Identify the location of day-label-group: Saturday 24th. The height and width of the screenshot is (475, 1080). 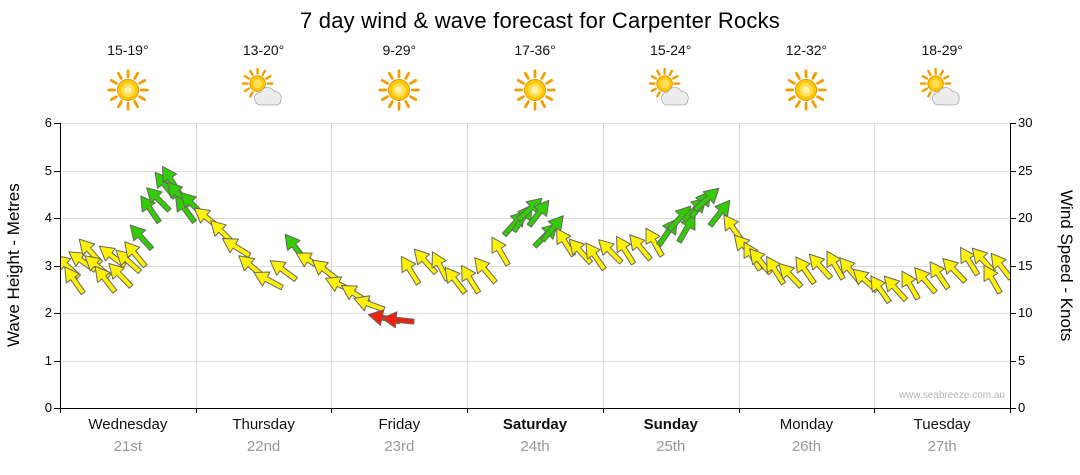
(535, 436).